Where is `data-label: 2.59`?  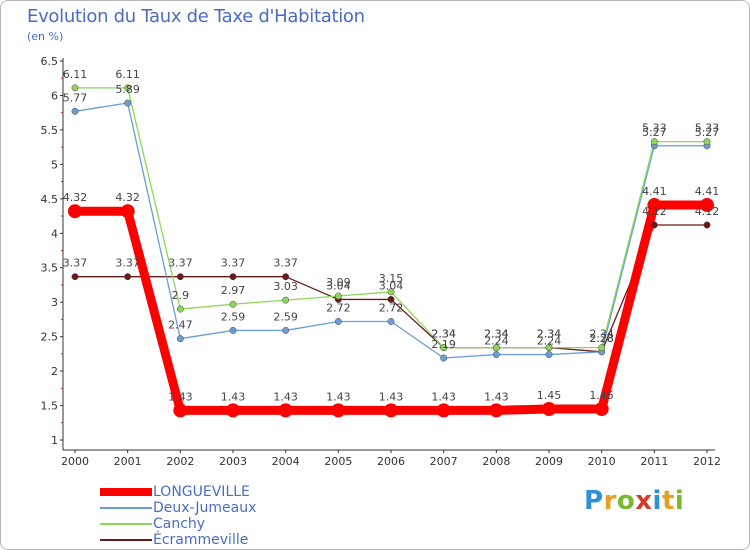
data-label: 2.59 is located at coordinates (285, 316).